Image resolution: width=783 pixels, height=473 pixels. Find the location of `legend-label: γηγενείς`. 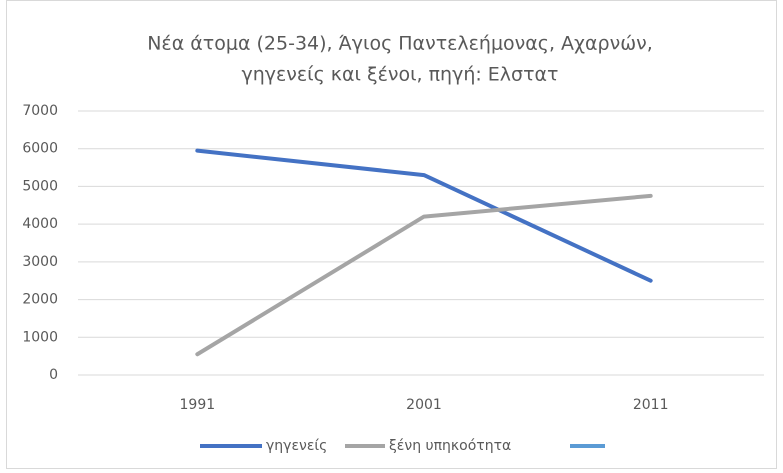

legend-label: γηγενείς is located at coordinates (296, 446).